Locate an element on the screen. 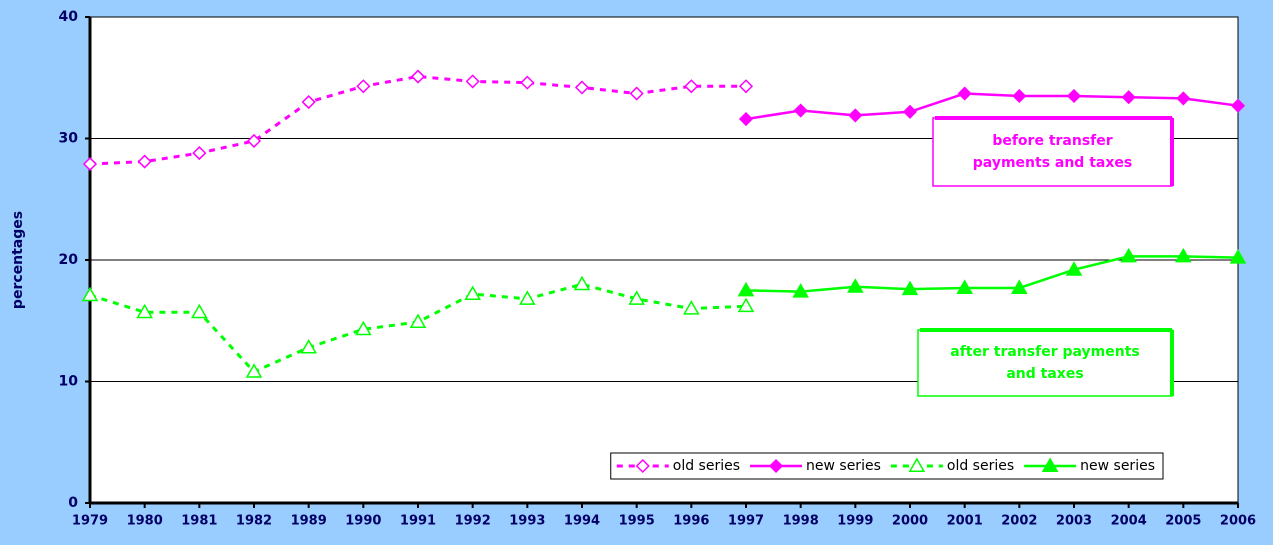  x-tick-label: 1999 is located at coordinates (855, 521).